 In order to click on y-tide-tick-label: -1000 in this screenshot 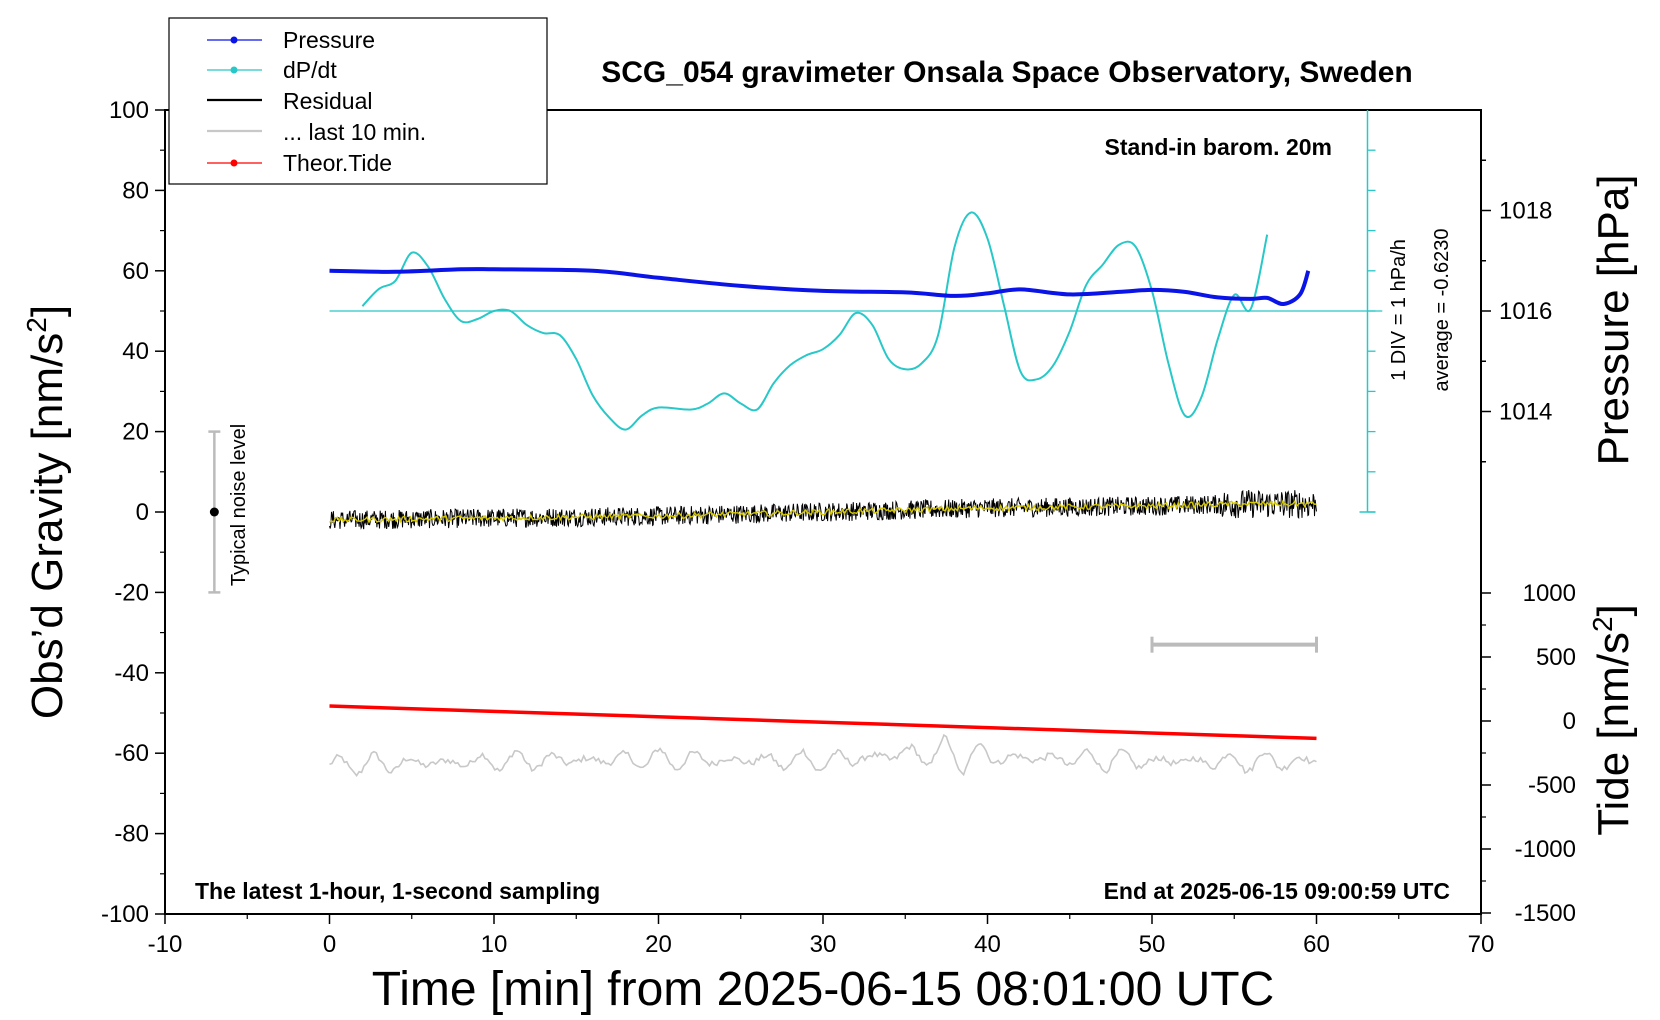, I will do `click(1545, 849)`.